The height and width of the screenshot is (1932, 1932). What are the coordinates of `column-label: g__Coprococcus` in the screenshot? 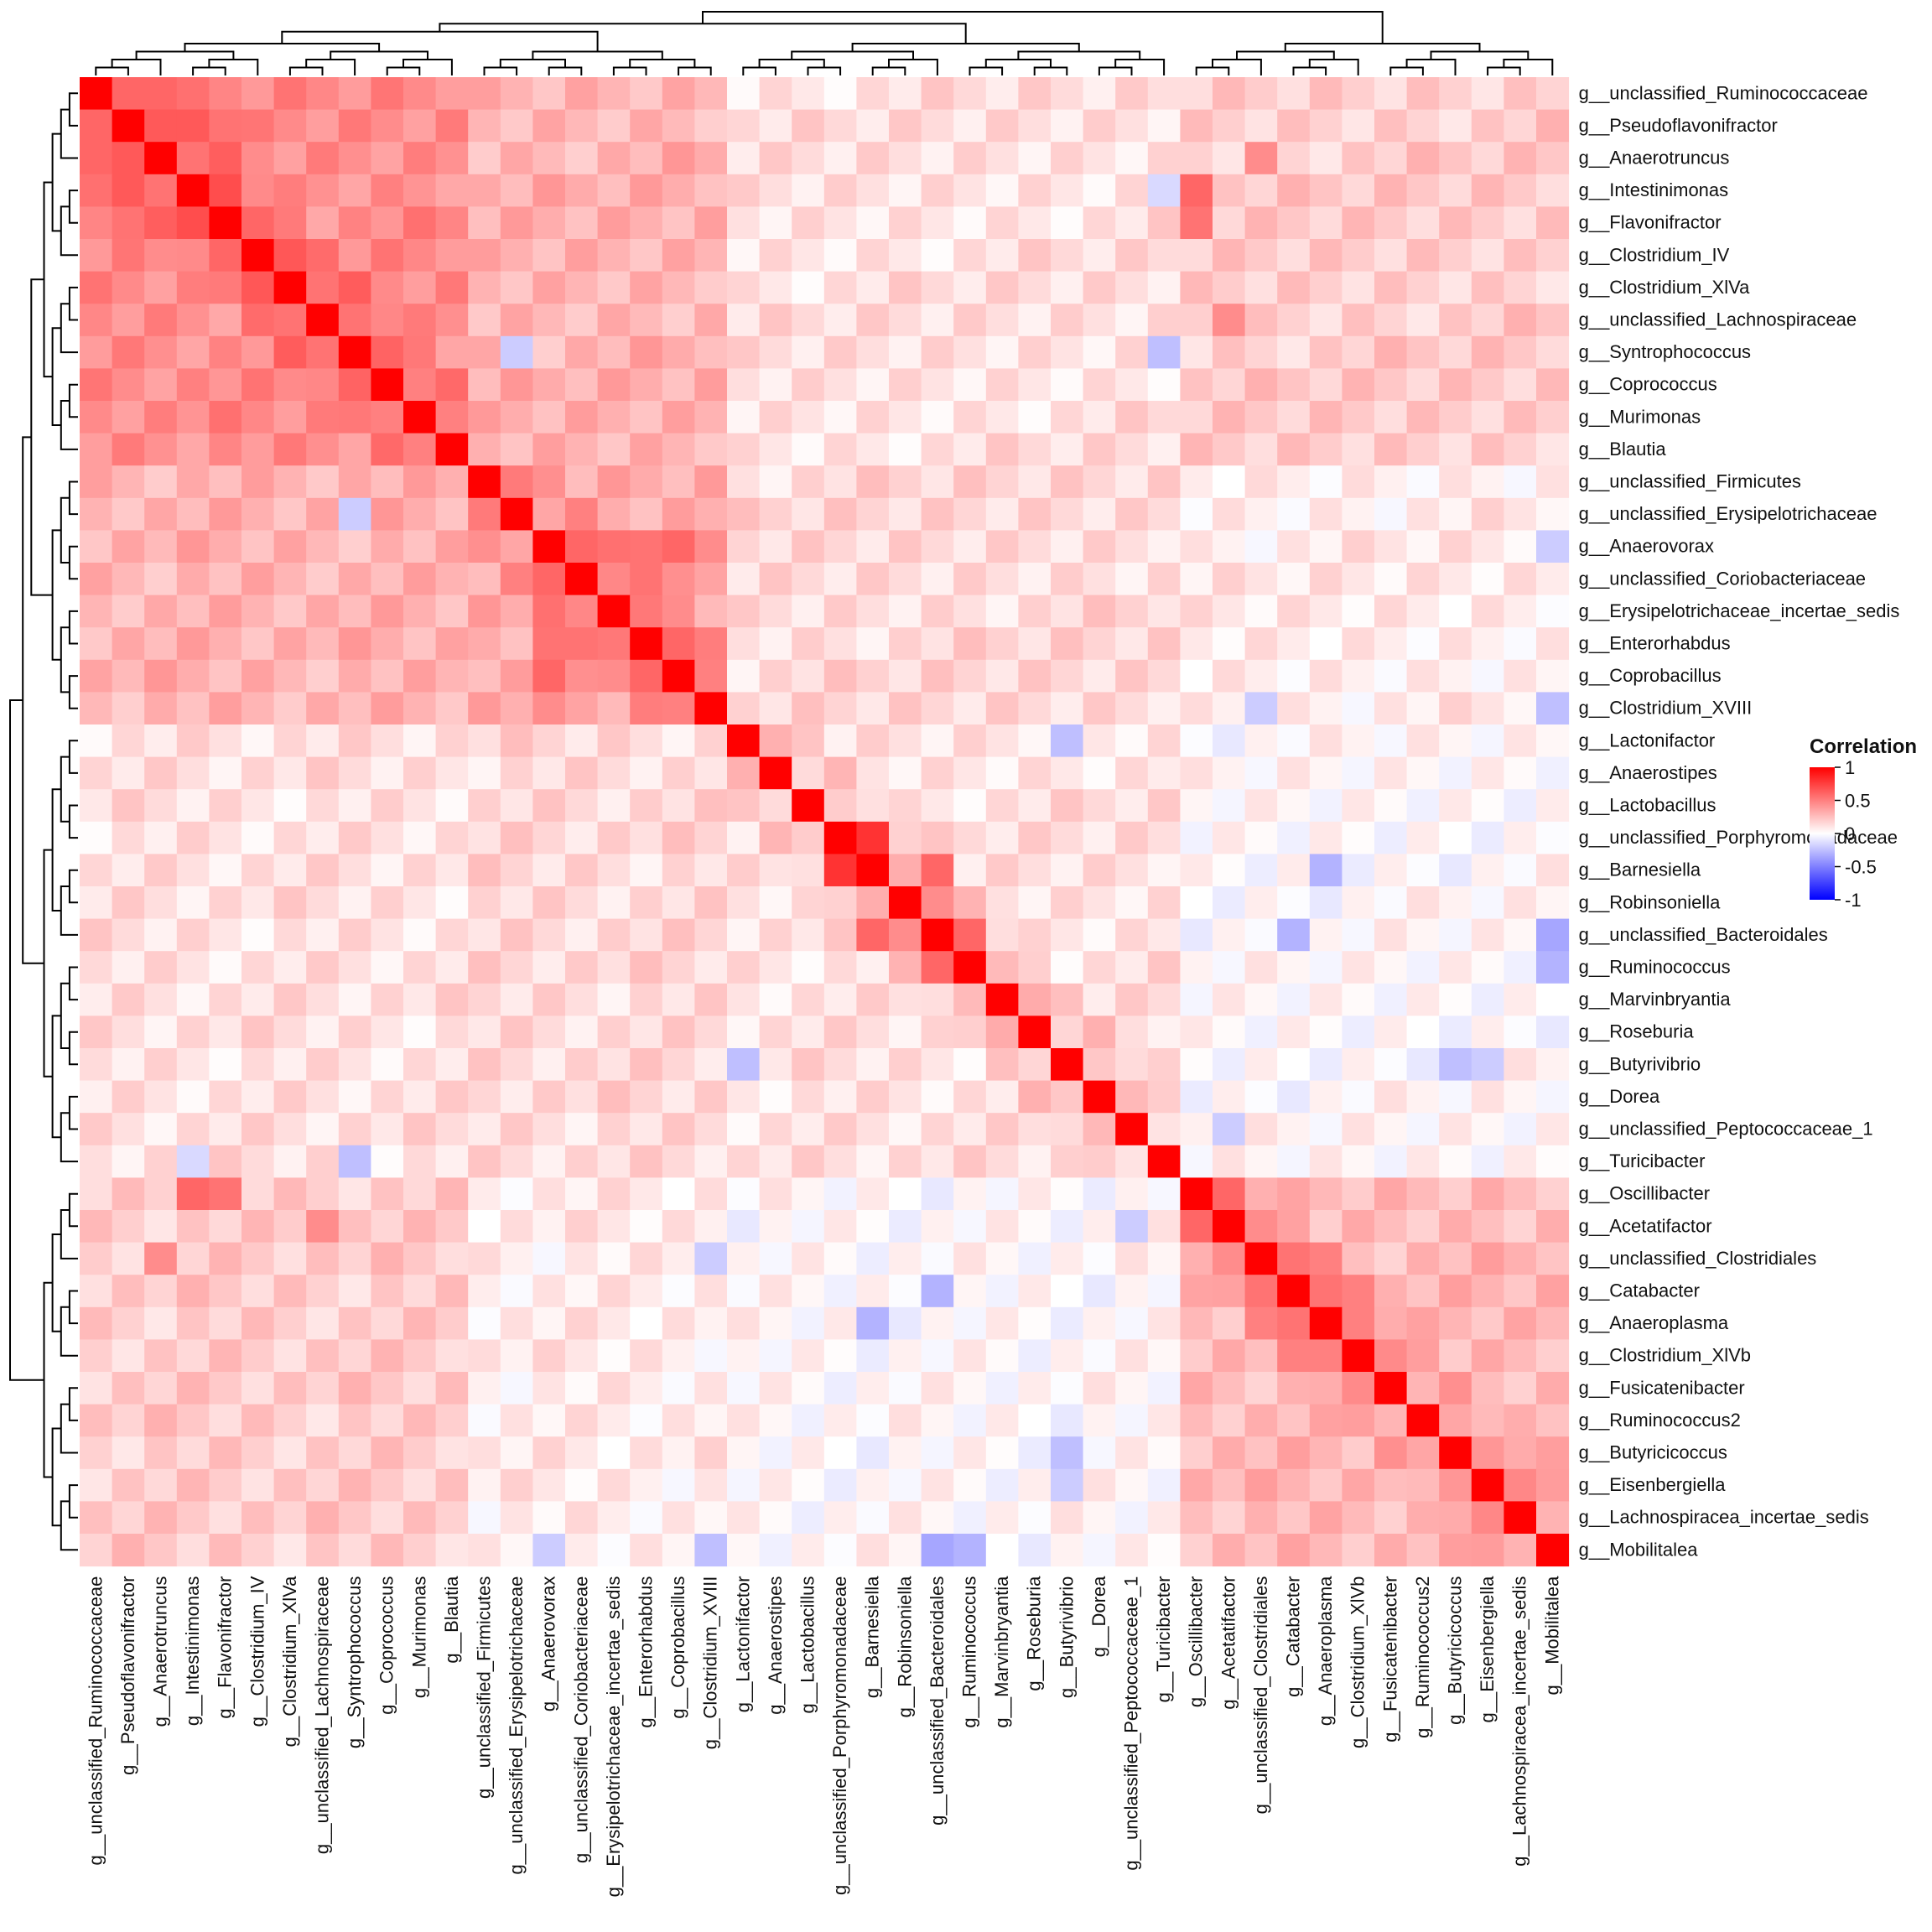 It's located at (387, 1645).